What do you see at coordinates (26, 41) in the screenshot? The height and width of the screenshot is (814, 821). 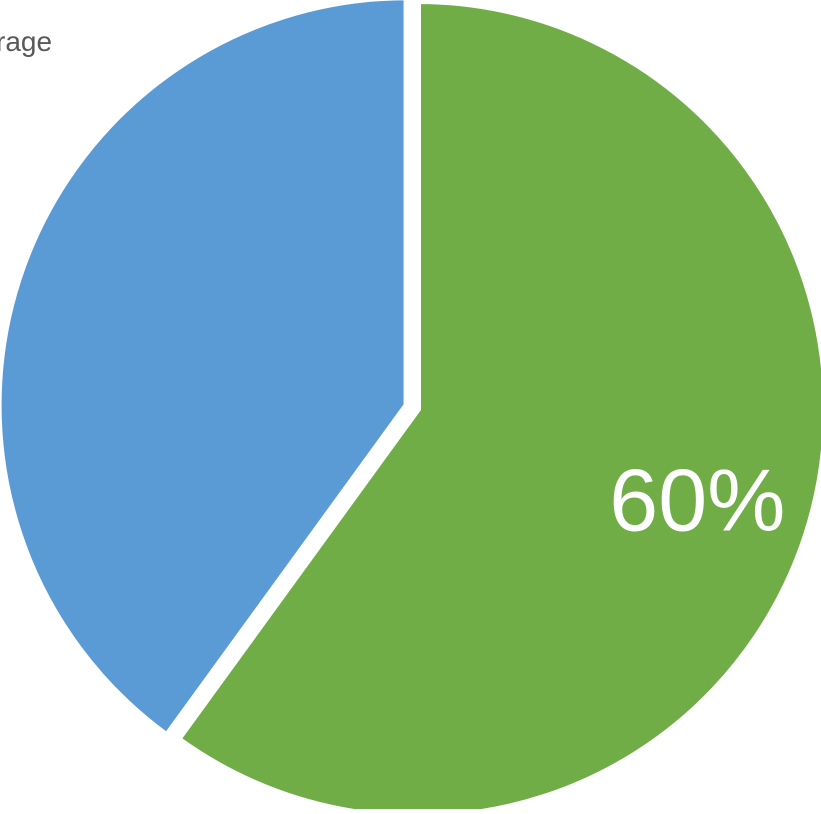 I see `legend-entry-partial: rage` at bounding box center [26, 41].